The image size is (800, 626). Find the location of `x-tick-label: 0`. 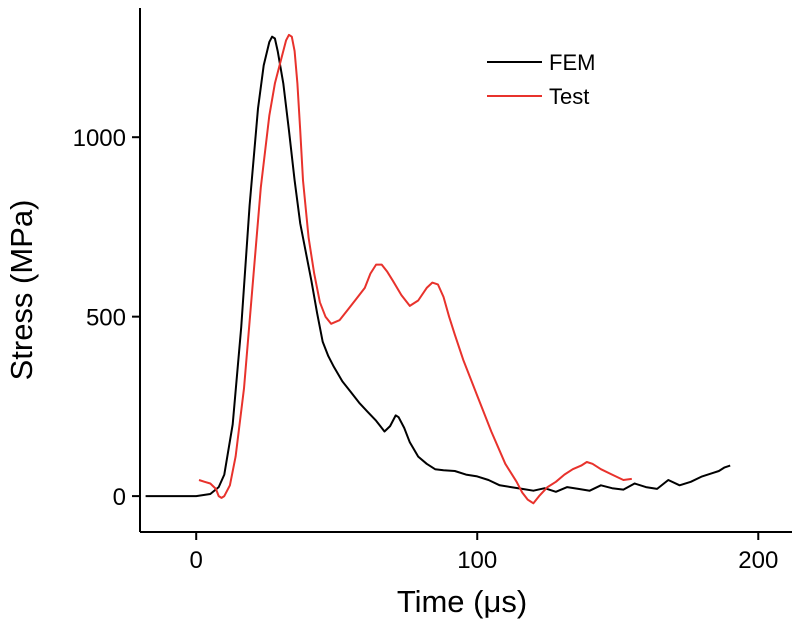

x-tick-label: 0 is located at coordinates (196, 560).